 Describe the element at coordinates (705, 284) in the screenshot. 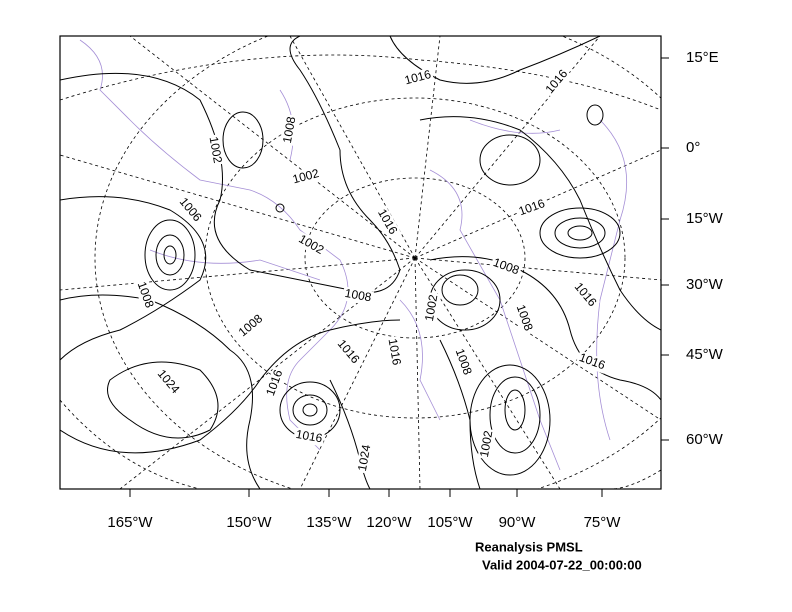

I see `lat-label: 30°W` at that location.